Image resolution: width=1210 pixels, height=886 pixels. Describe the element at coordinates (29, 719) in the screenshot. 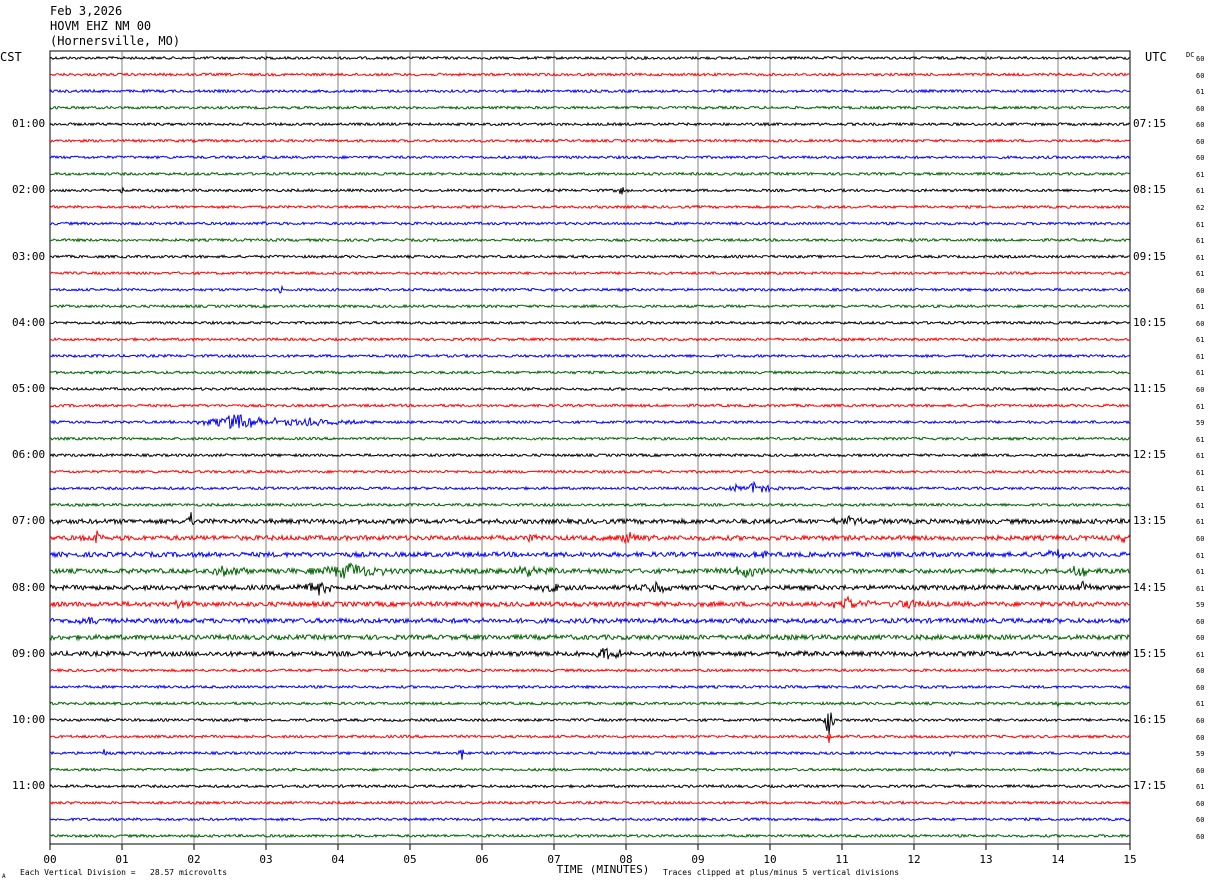

I see `left-hour-label: 10:00` at that location.